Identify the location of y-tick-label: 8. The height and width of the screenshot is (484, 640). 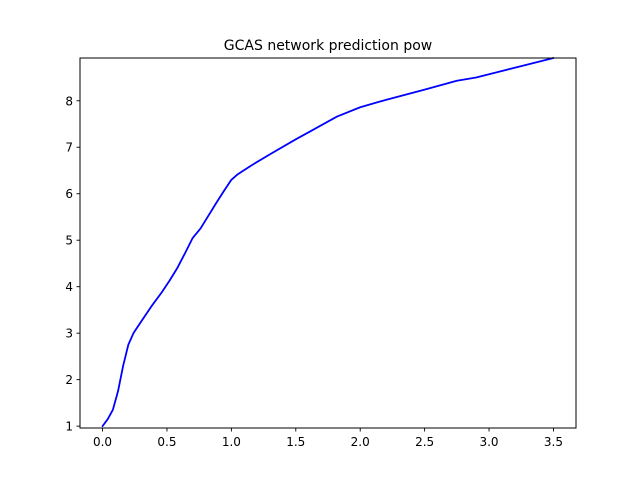
(69, 101).